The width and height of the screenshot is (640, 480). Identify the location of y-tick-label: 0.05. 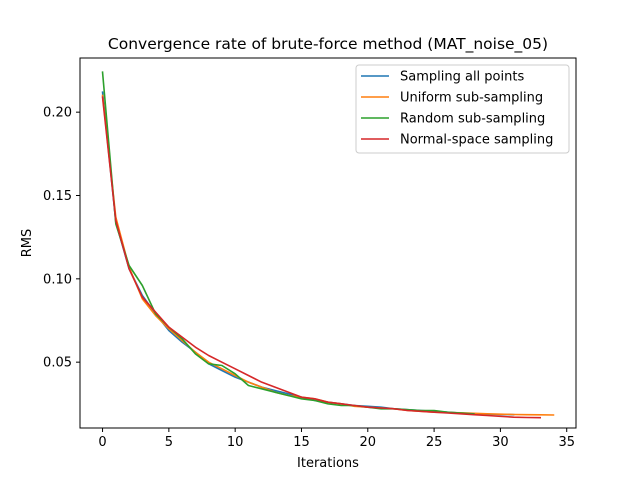
(57, 363).